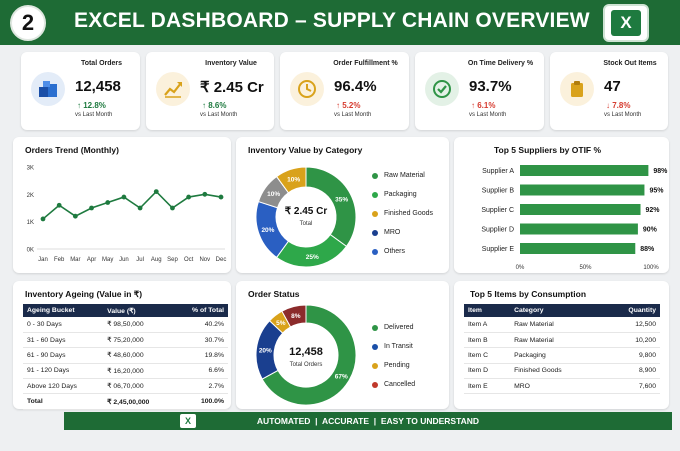 The image size is (680, 451). Describe the element at coordinates (306, 352) in the screenshot. I see `order-status-center-value: 12,458` at that location.